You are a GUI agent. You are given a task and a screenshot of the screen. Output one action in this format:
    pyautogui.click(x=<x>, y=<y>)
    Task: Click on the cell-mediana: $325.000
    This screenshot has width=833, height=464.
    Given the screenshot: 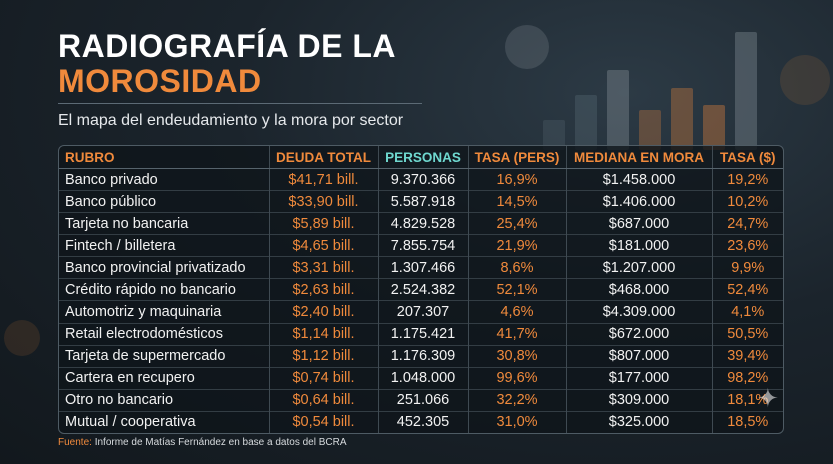 What is the action you would take?
    pyautogui.click(x=638, y=421)
    